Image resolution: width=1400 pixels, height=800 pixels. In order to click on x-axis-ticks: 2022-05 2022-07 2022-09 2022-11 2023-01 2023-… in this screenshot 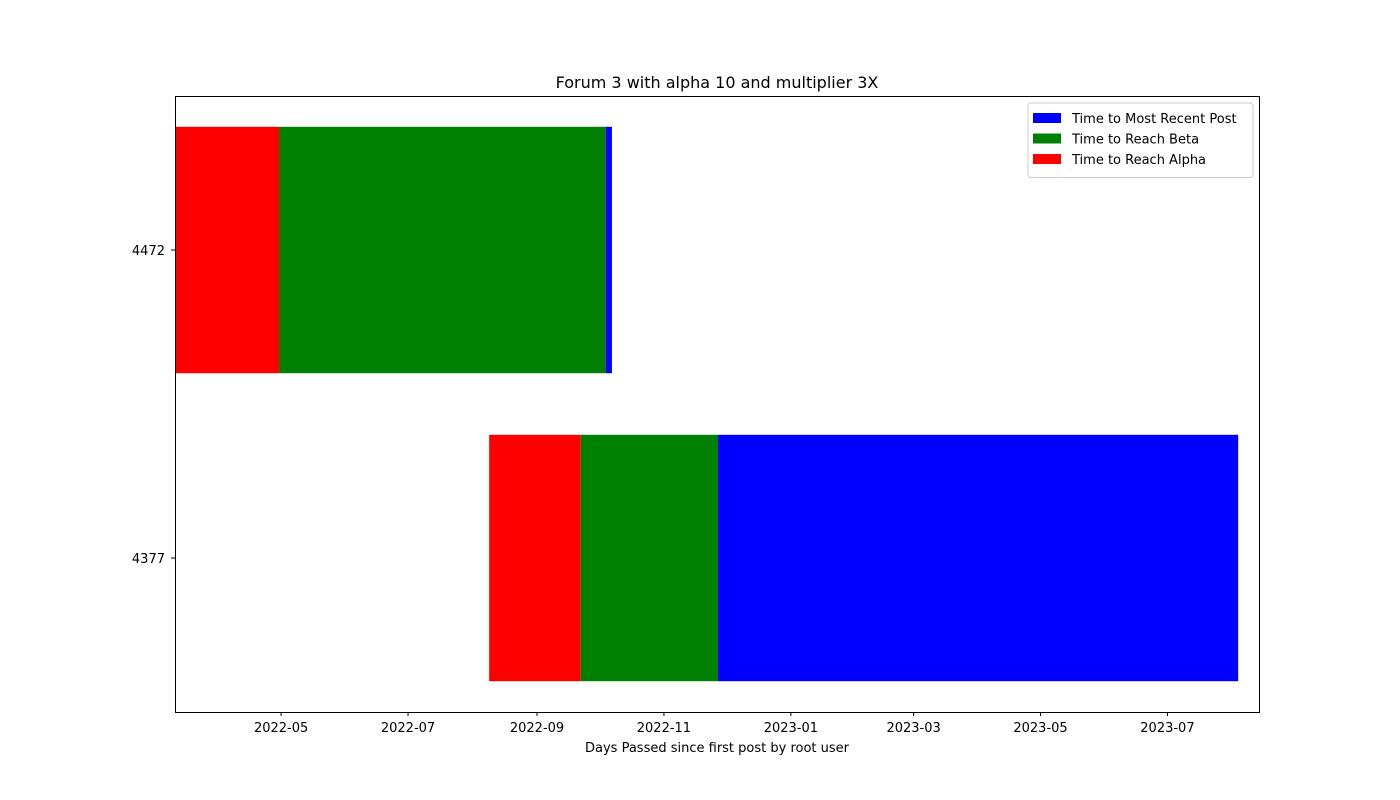, I will do `click(724, 724)`.